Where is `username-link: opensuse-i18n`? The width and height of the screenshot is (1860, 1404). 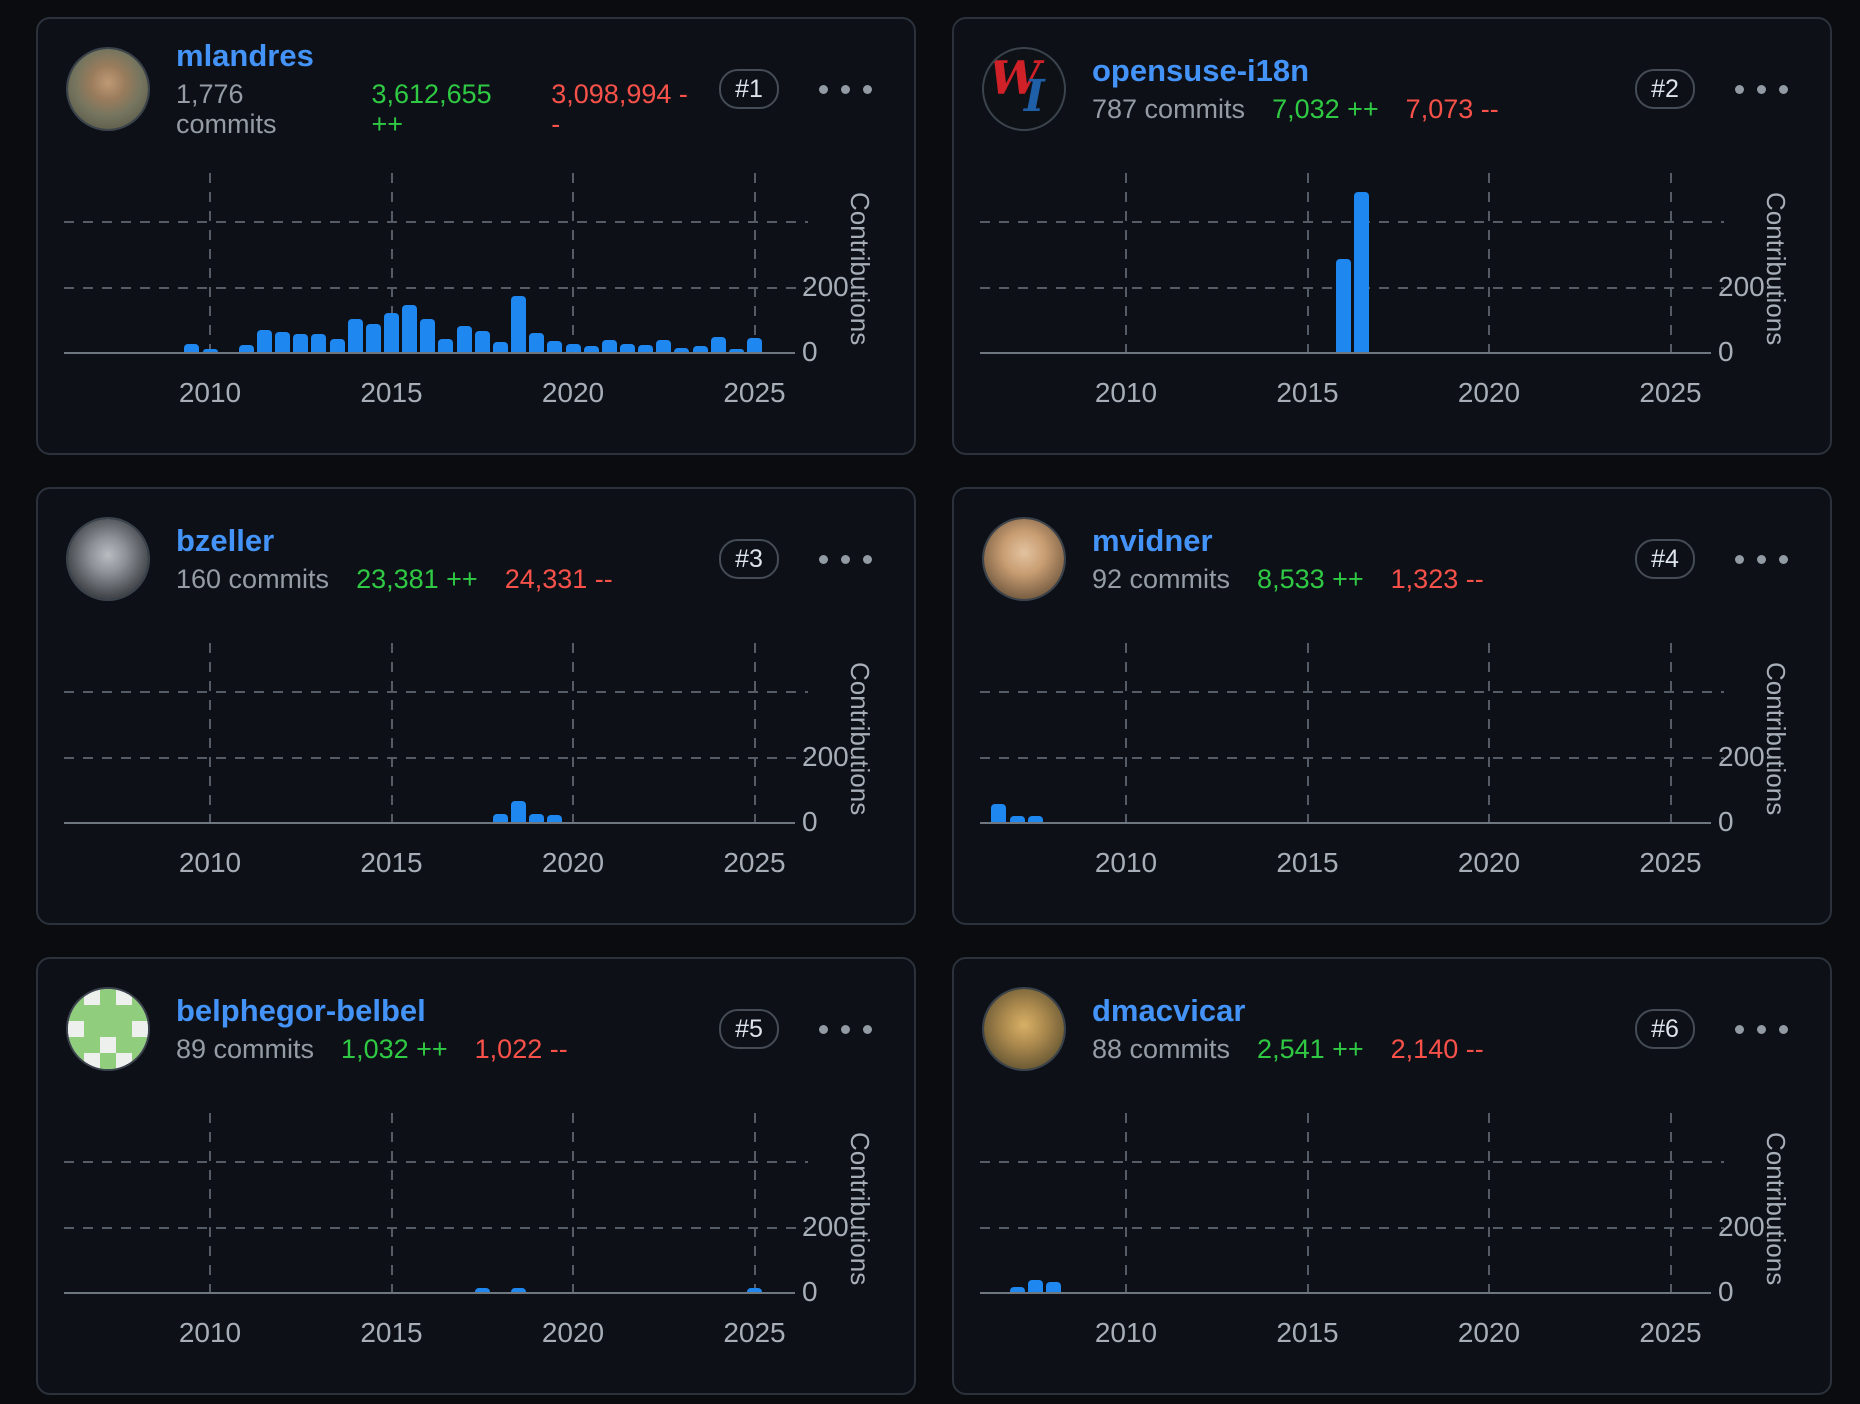 username-link: opensuse-i18n is located at coordinates (1201, 70).